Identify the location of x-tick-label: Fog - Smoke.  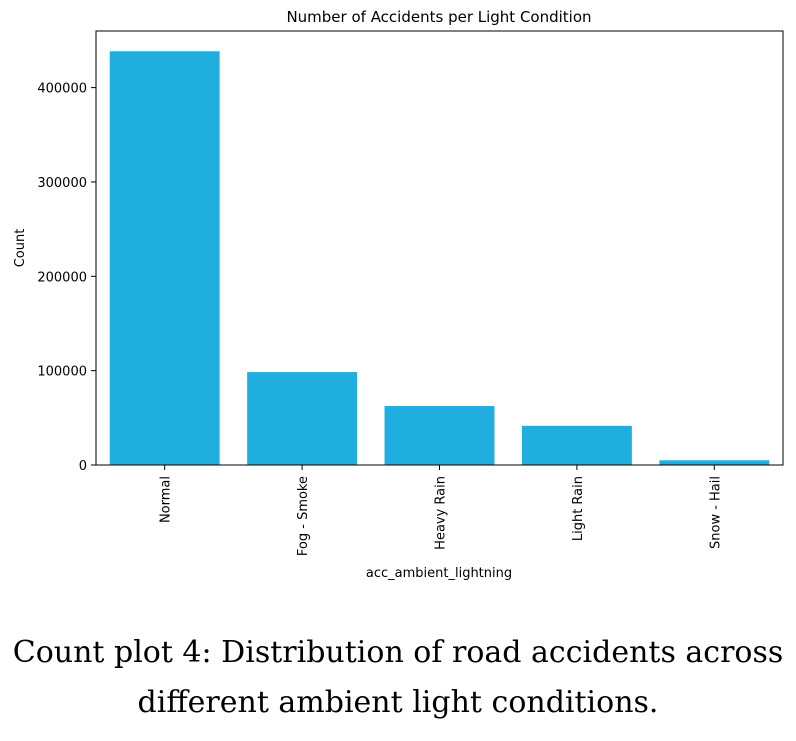
(303, 516).